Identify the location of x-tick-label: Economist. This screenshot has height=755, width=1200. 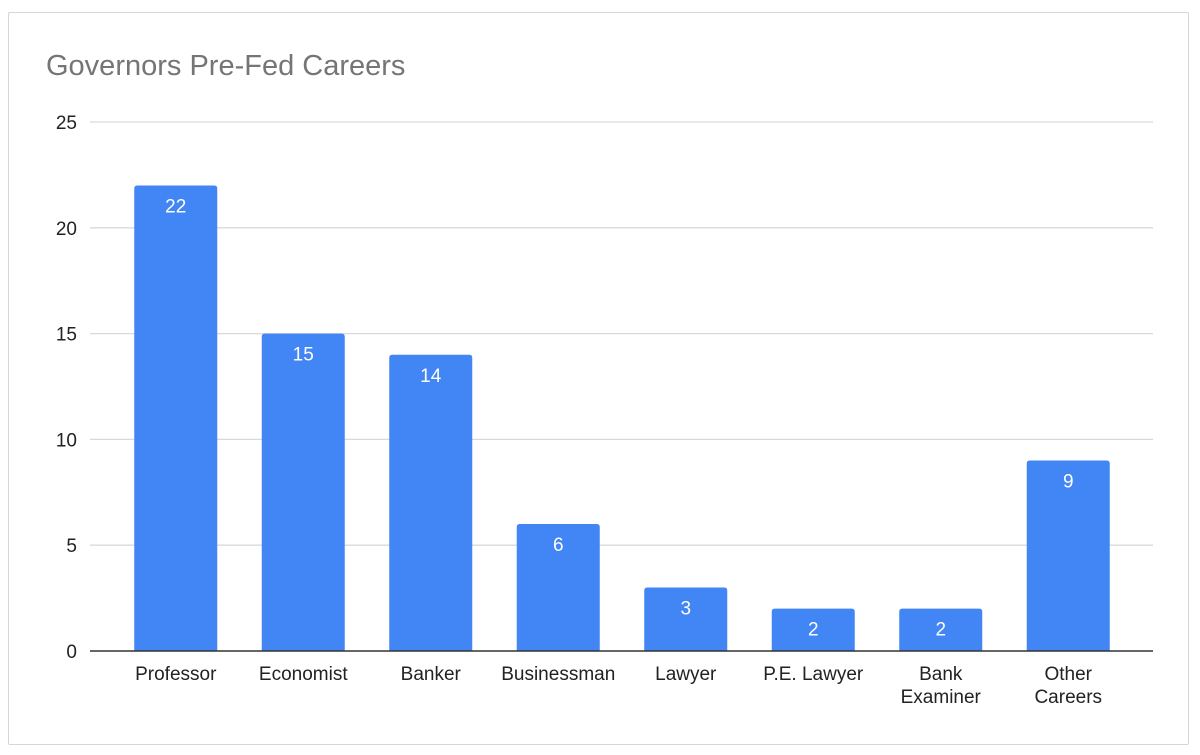
(303, 674).